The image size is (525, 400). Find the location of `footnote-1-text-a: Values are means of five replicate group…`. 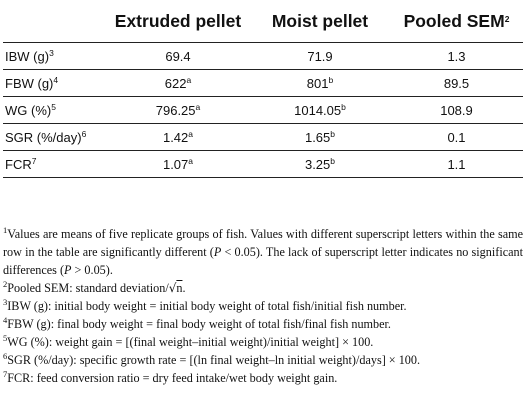

footnote-1-text-a: Values are means of five replicate group… is located at coordinates (263, 243).